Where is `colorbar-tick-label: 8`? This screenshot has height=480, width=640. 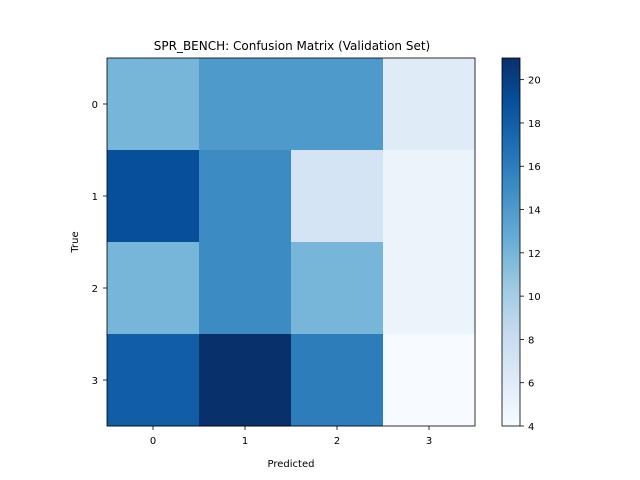
colorbar-tick-label: 8 is located at coordinates (531, 340).